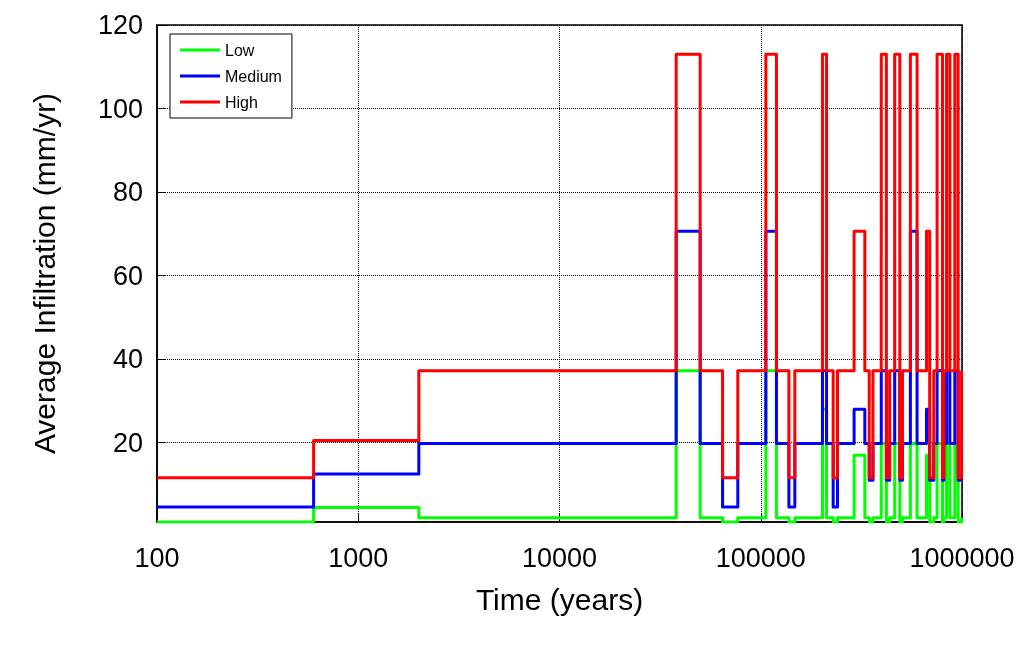  Describe the element at coordinates (120, 25) in the screenshot. I see `y-tick-label: 120` at that location.